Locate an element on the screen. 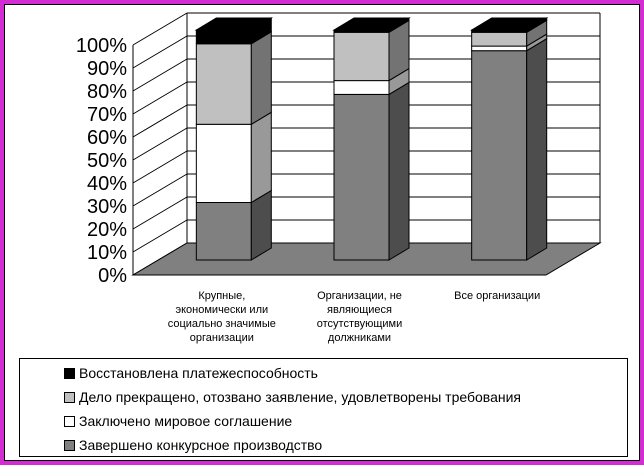  category-label-line: Все организации is located at coordinates (497, 296).